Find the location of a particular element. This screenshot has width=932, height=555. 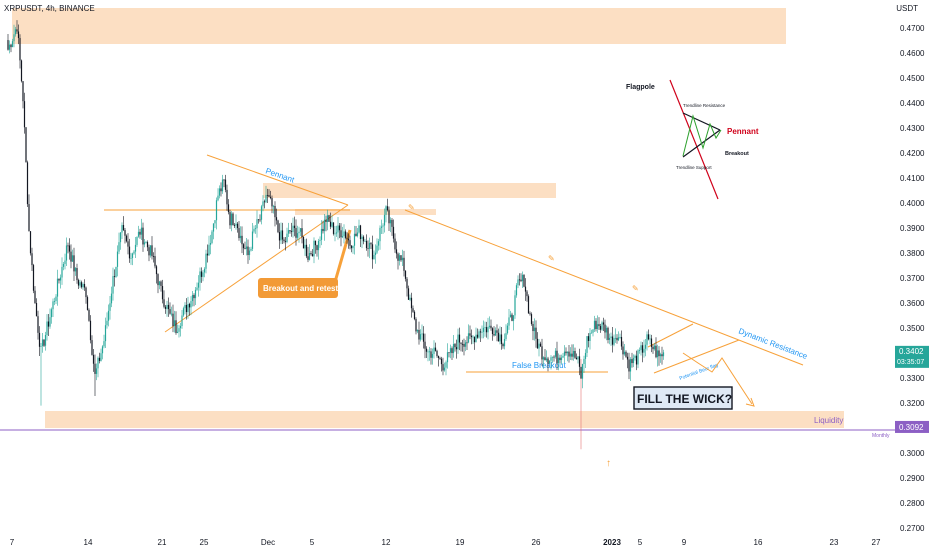

y-tick-label: 0.3000 is located at coordinates (912, 453).